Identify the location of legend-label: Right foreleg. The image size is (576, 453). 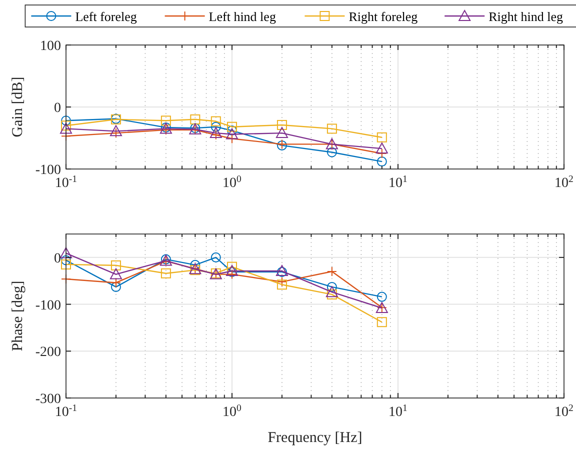
(383, 16).